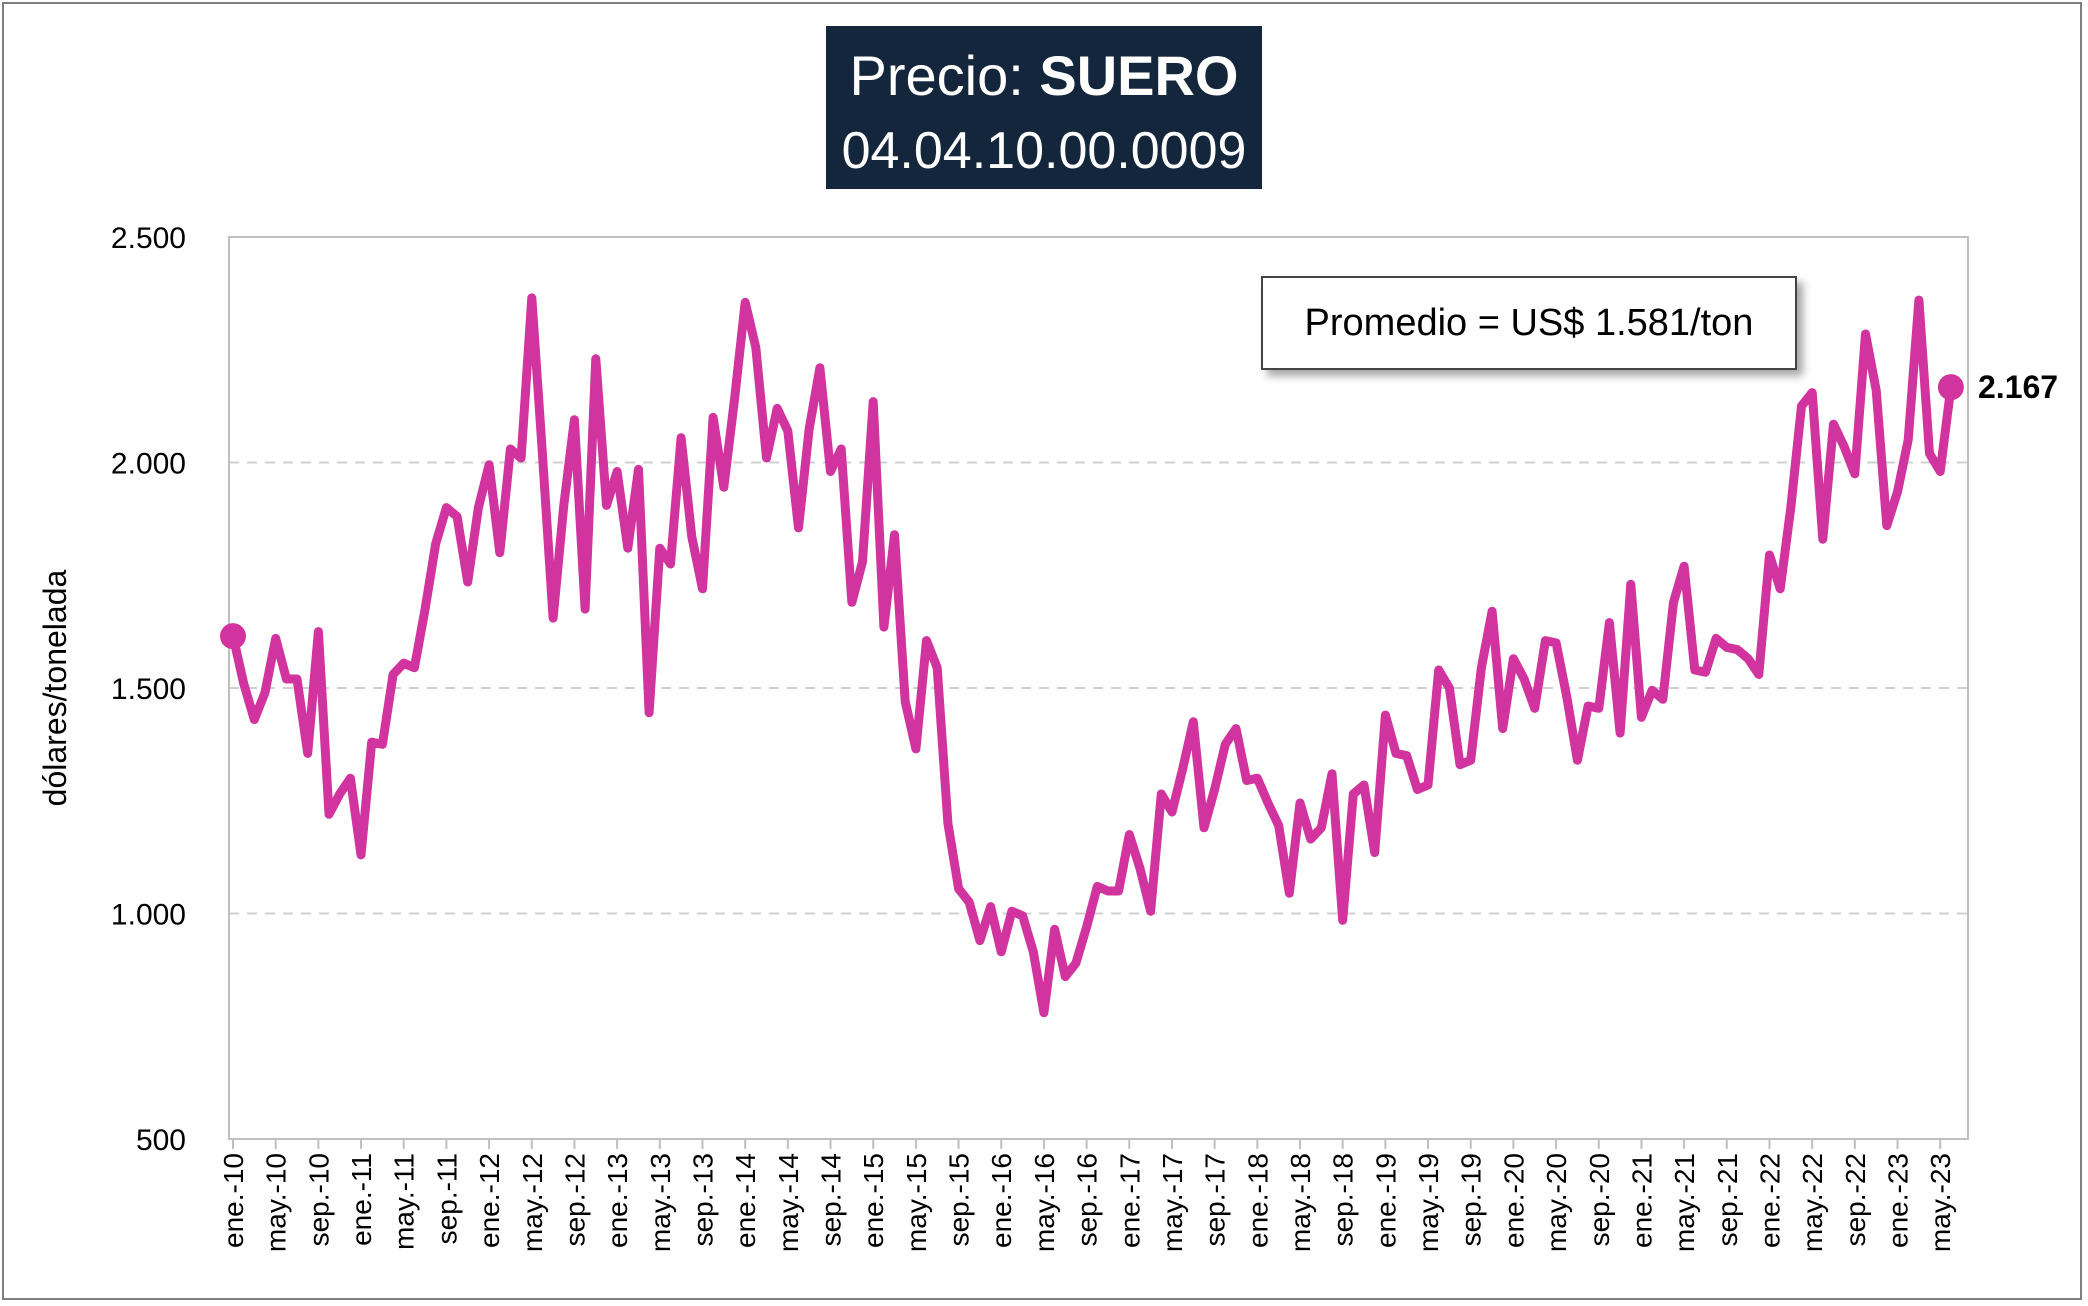 Image resolution: width=2088 pixels, height=1306 pixels. What do you see at coordinates (1599, 1199) in the screenshot?
I see `x-tick-label: sep.-20` at bounding box center [1599, 1199].